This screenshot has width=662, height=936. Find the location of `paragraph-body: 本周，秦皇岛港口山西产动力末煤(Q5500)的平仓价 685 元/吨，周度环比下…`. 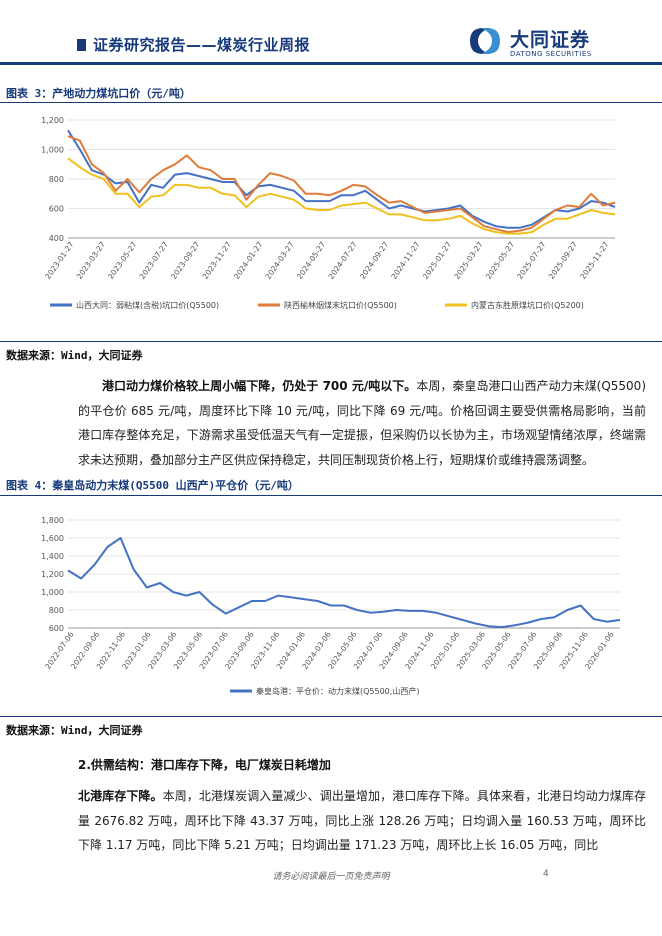

paragraph-body: 本周，秦皇岛港口山西产动力末煤(Q5500)的平仓价 685 元/吨，周度环比下… is located at coordinates (362, 423).